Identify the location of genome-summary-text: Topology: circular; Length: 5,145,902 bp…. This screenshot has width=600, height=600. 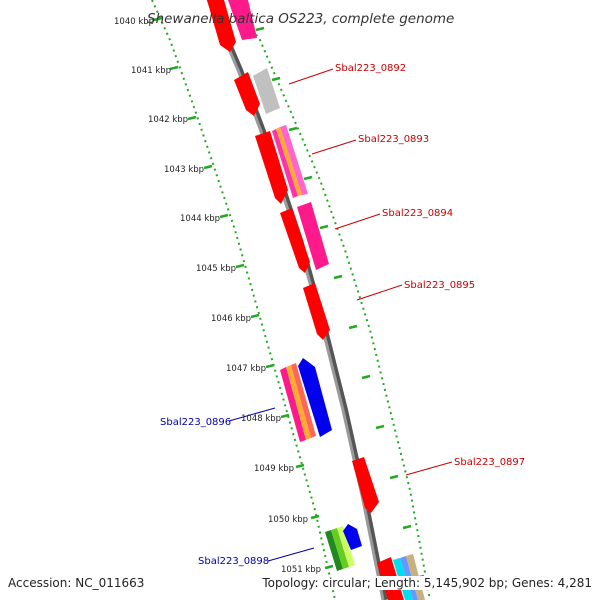
(427, 583).